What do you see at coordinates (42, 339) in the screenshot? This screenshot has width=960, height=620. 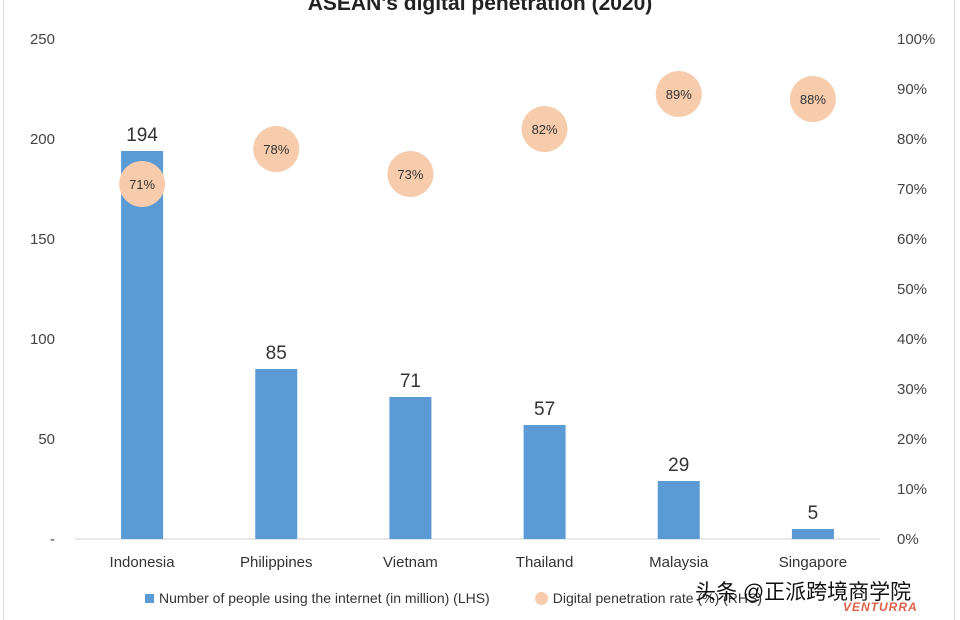 I see `left-axis-tick: 100` at bounding box center [42, 339].